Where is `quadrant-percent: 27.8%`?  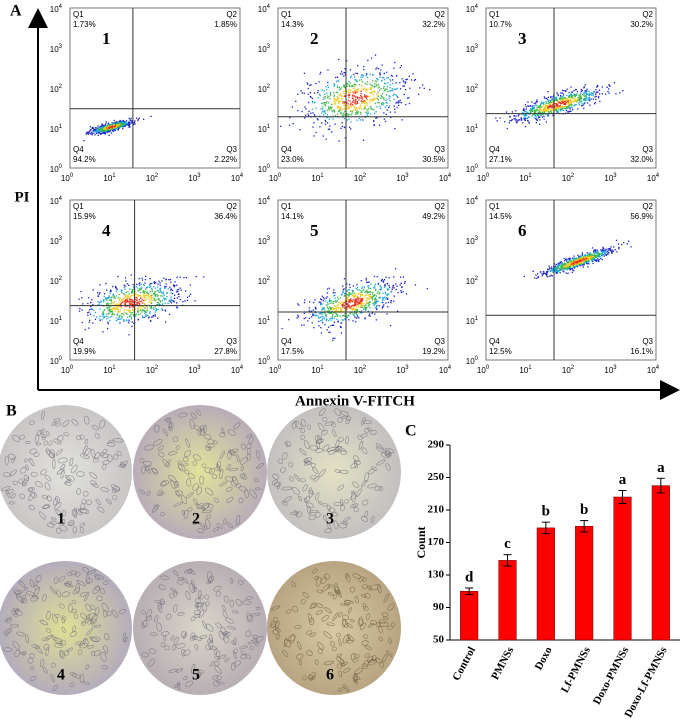 quadrant-percent: 27.8% is located at coordinates (225, 351).